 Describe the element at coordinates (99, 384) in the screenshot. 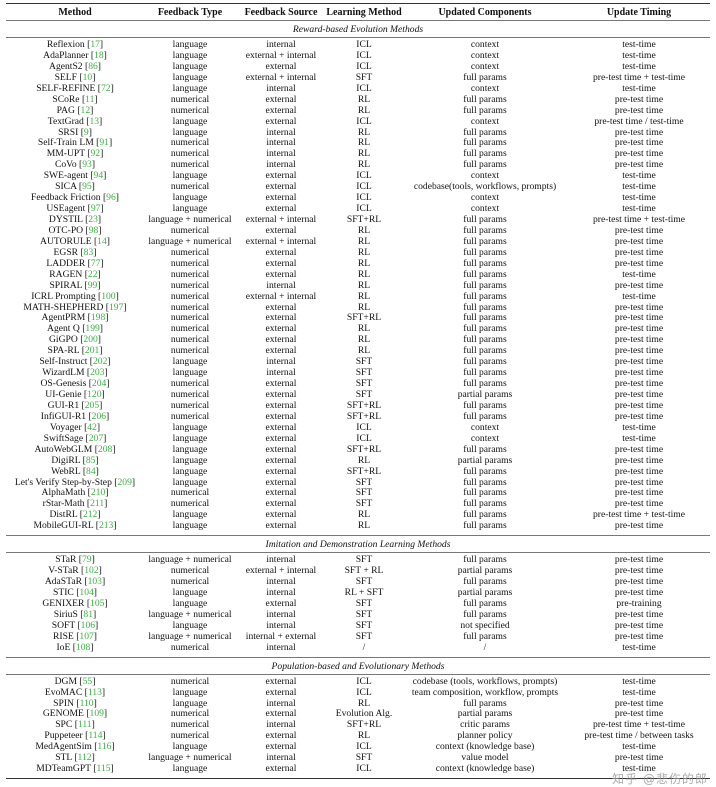

I see `citation-link: 204` at that location.